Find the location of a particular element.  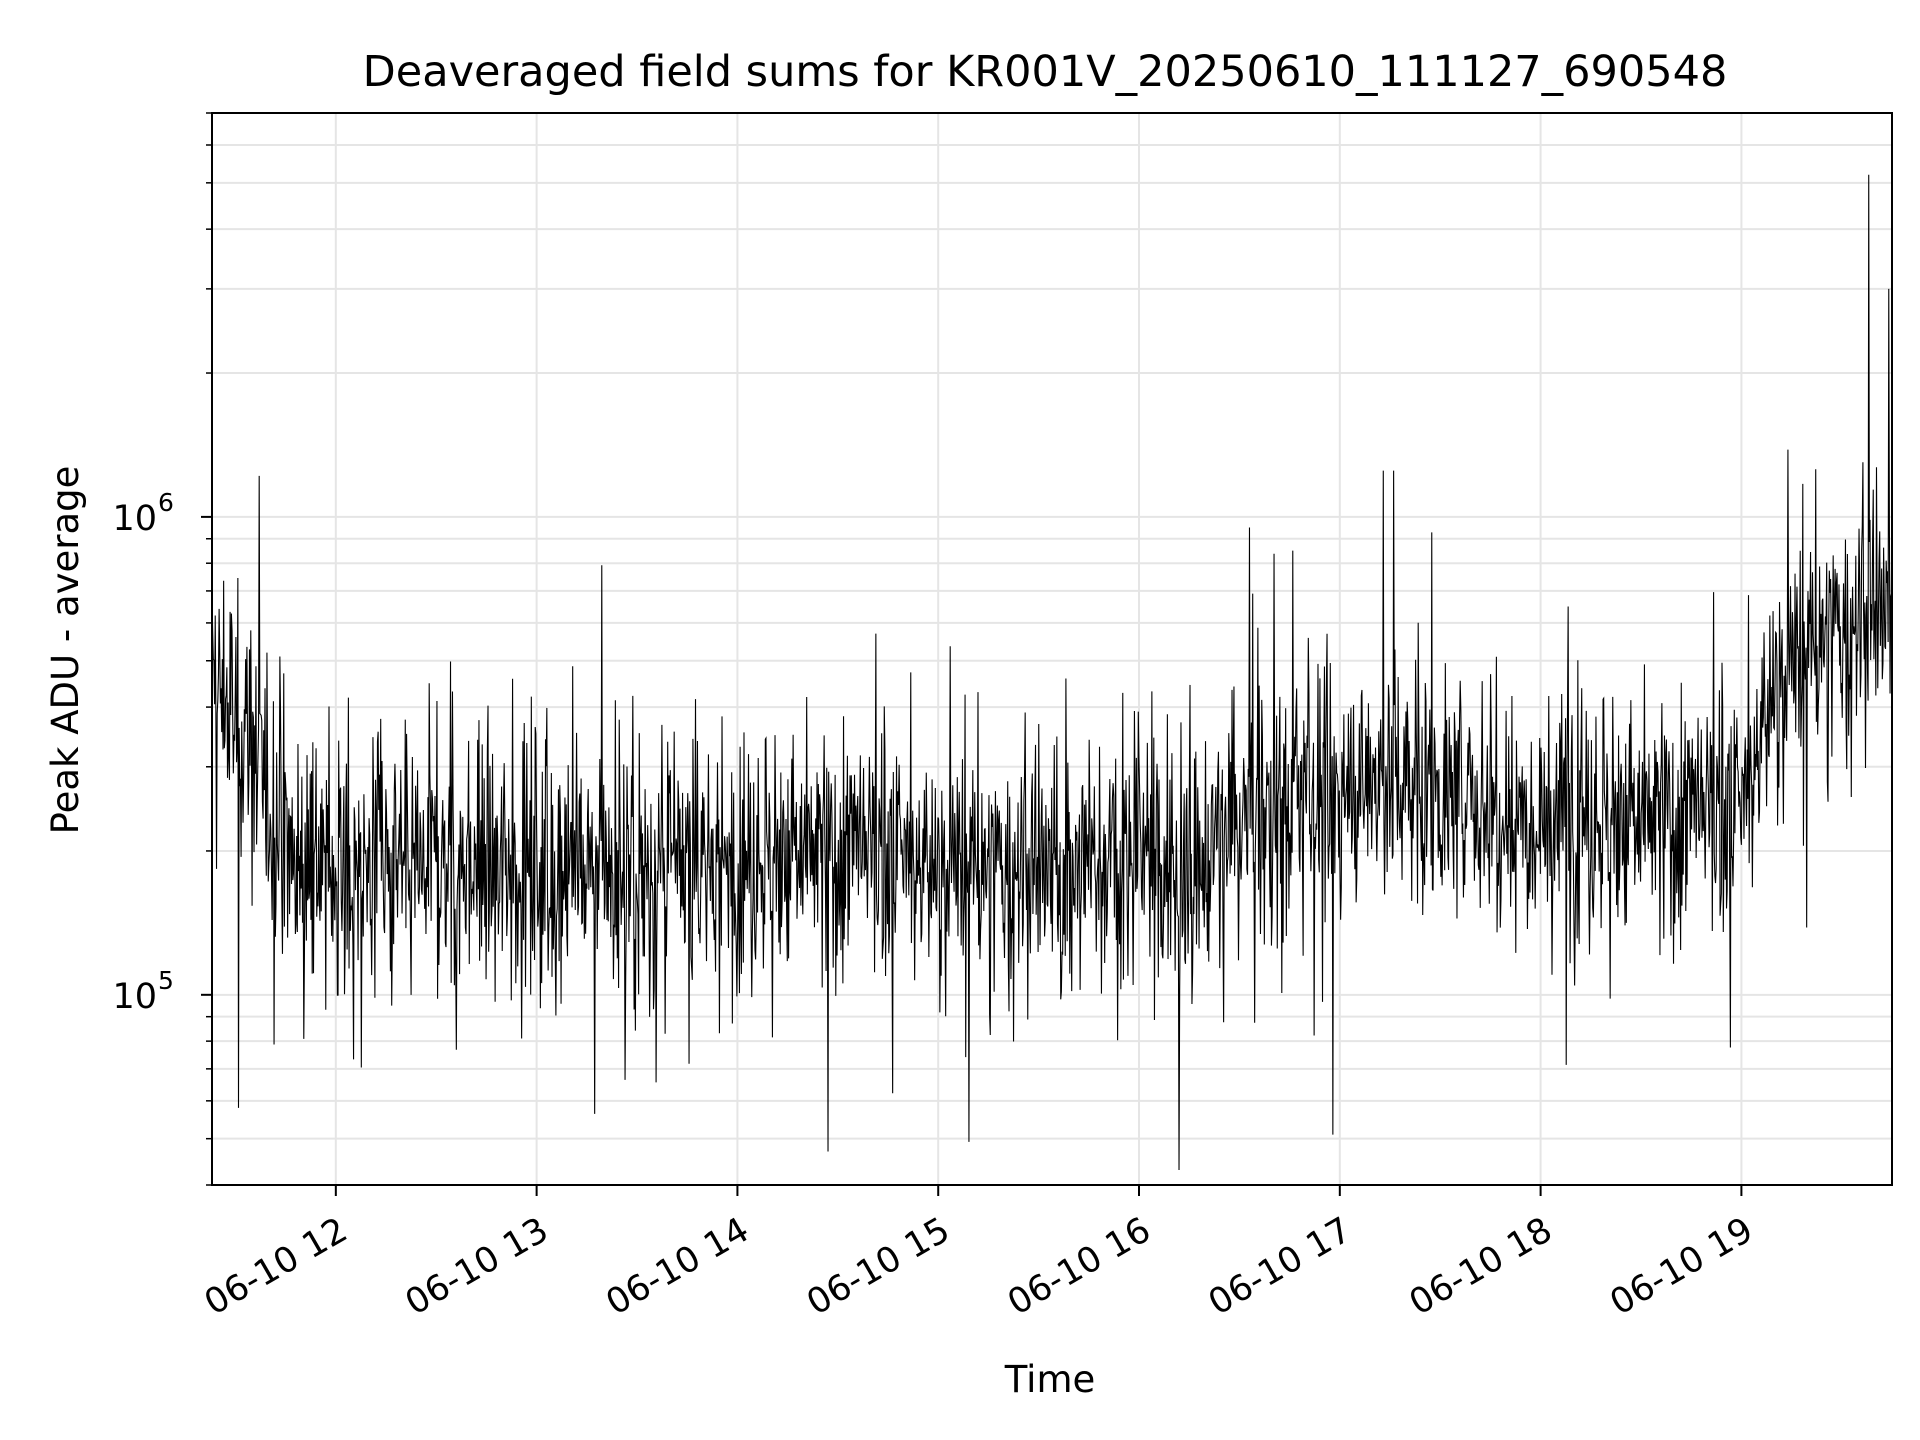

y-axis-label: Peak ADU - average is located at coordinates (65, 650).